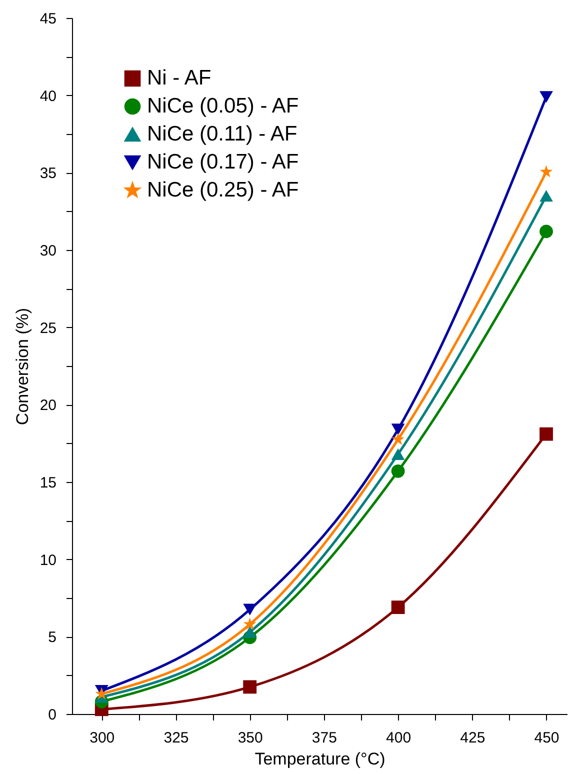 This screenshot has height=774, width=577. What do you see at coordinates (48, 483) in the screenshot?
I see `y-tick-label: 15` at bounding box center [48, 483].